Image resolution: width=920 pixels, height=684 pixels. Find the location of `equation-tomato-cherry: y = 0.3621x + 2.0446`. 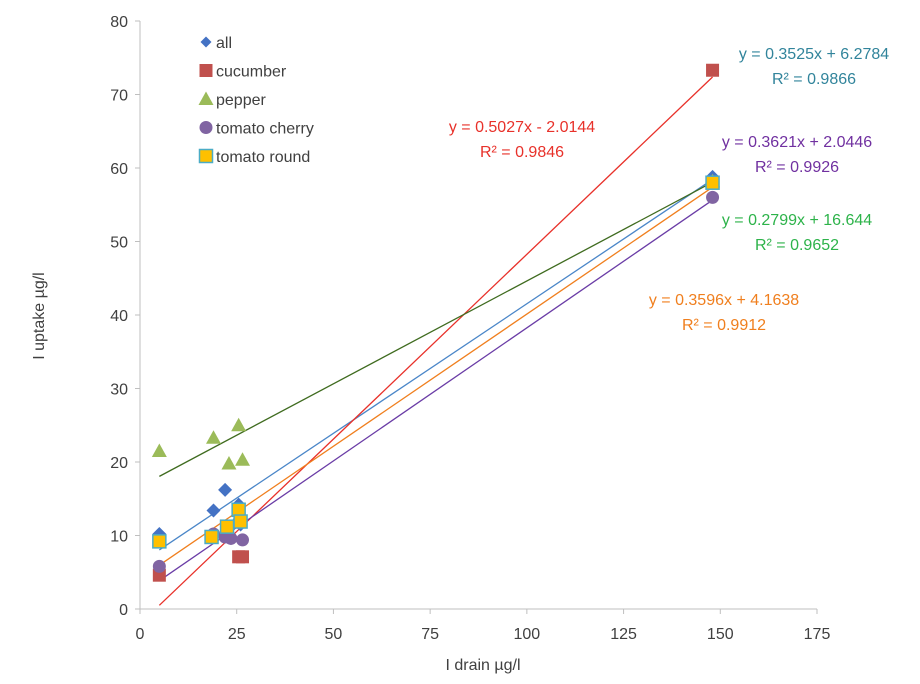

equation-tomato-cherry: y = 0.3621x + 2.0446 is located at coordinates (797, 142).